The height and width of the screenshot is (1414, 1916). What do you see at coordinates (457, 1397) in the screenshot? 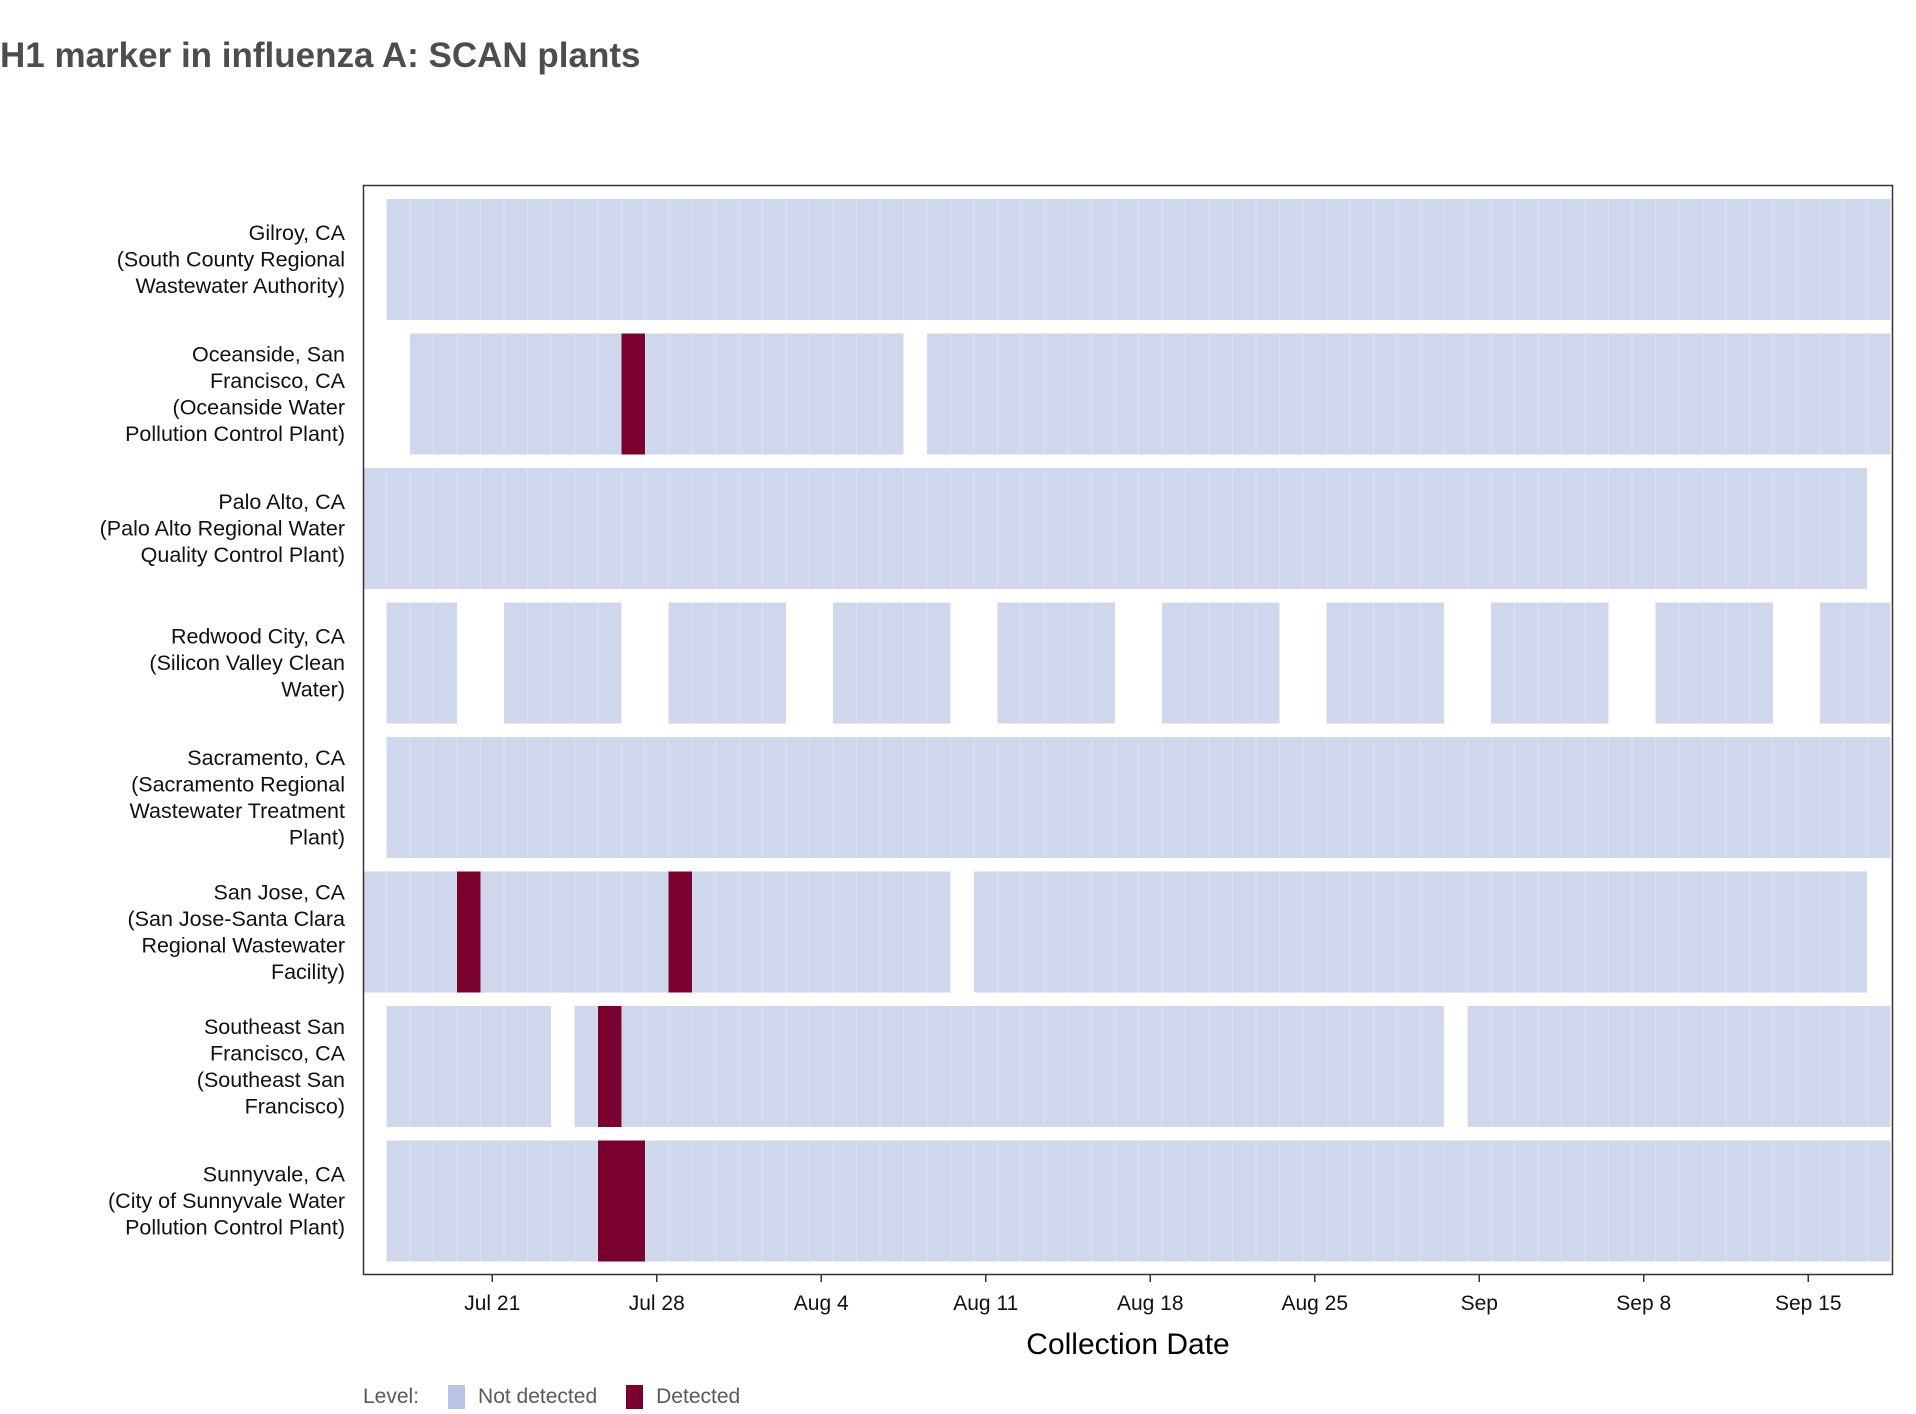
I see `legend-swatch-not-detected` at bounding box center [457, 1397].